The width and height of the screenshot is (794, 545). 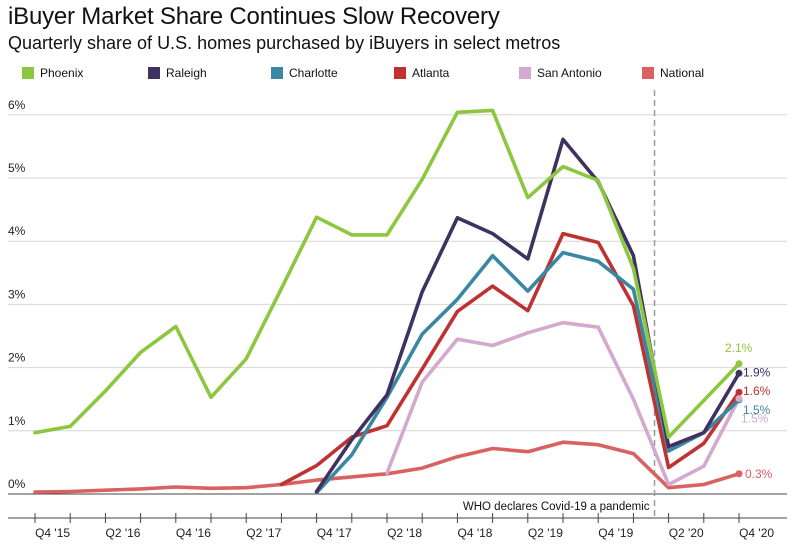 I want to click on x-tick-label: Q4 '15, so click(x=52, y=533).